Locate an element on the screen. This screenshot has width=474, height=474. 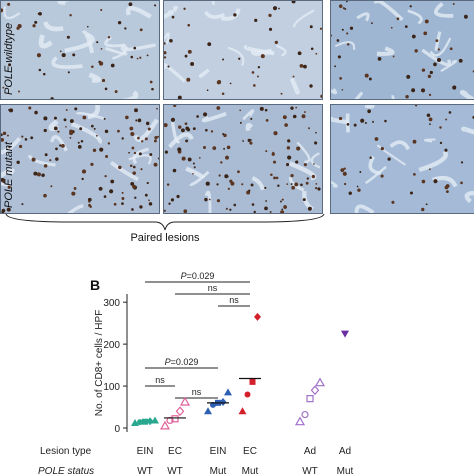
micrograph-wildtype-ein is located at coordinates (80, 50).